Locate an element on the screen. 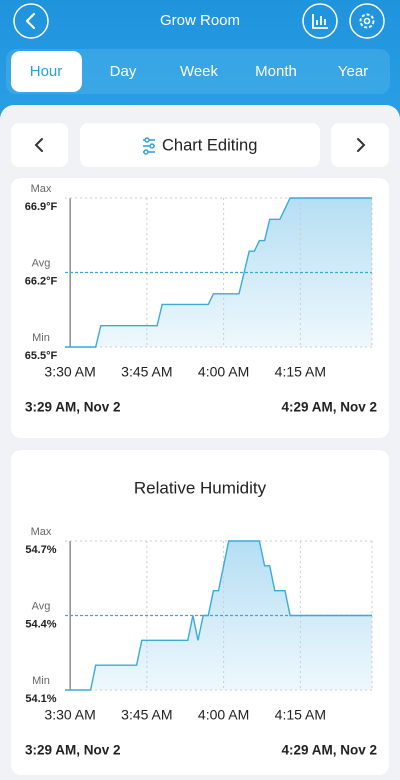  y-tick-label: 54.4% is located at coordinates (40, 624).